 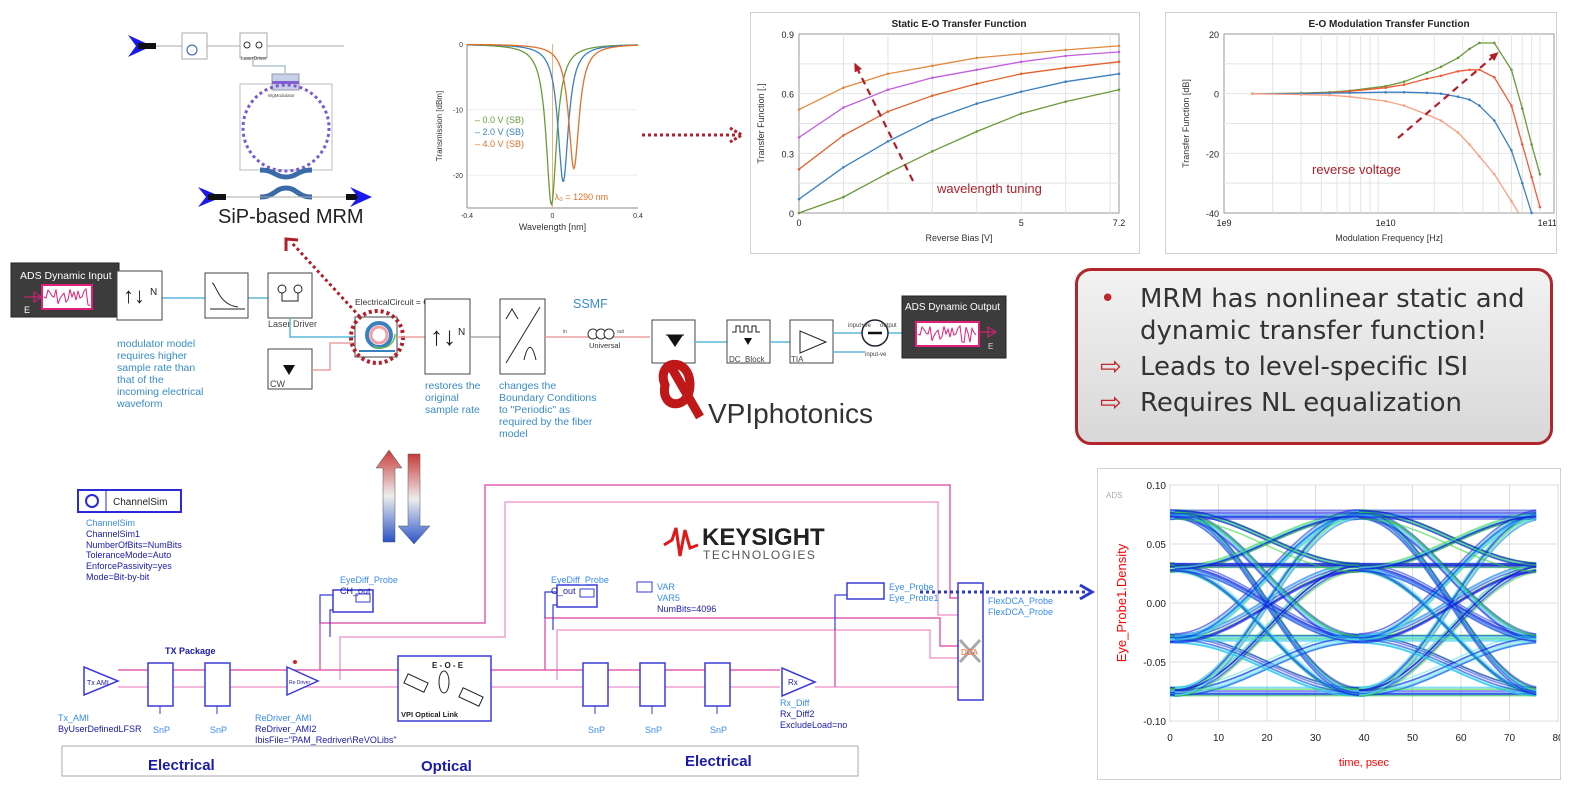 What do you see at coordinates (1364, 738) in the screenshot?
I see `x-tick-label: 40` at bounding box center [1364, 738].